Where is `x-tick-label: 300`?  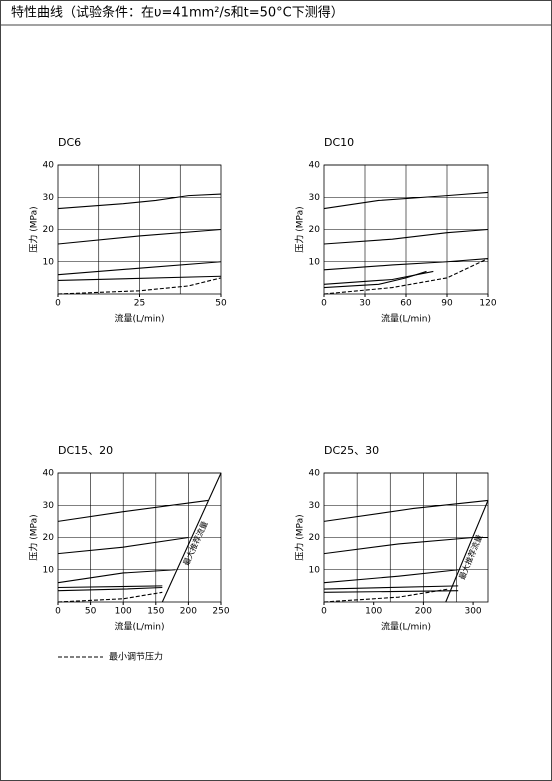 x-tick-label: 300 is located at coordinates (472, 612).